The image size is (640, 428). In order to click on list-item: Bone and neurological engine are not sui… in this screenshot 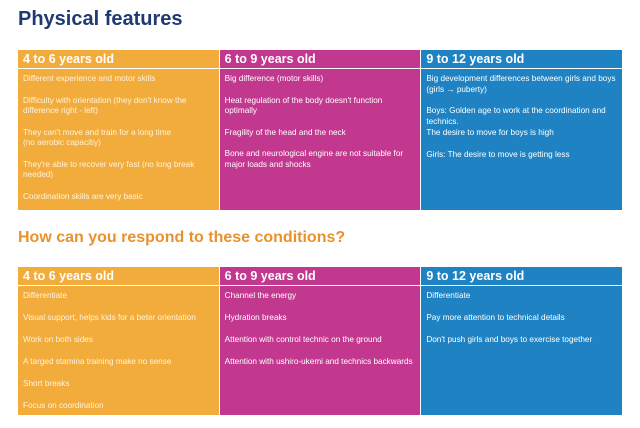, I will do `click(314, 159)`.